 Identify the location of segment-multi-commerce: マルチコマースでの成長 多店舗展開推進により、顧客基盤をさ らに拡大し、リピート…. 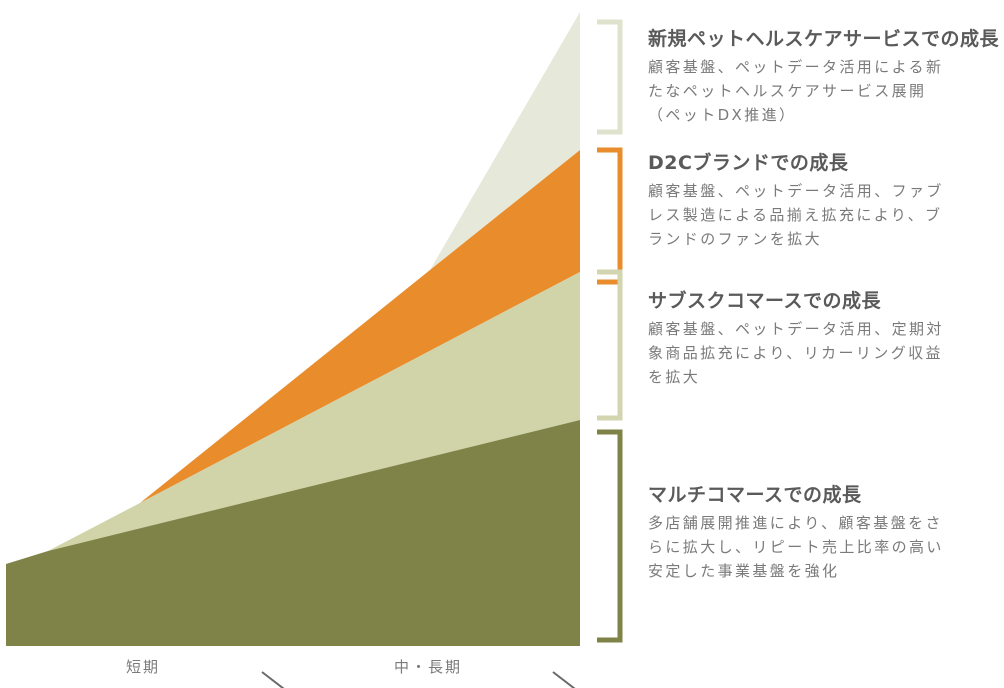
(826, 532).